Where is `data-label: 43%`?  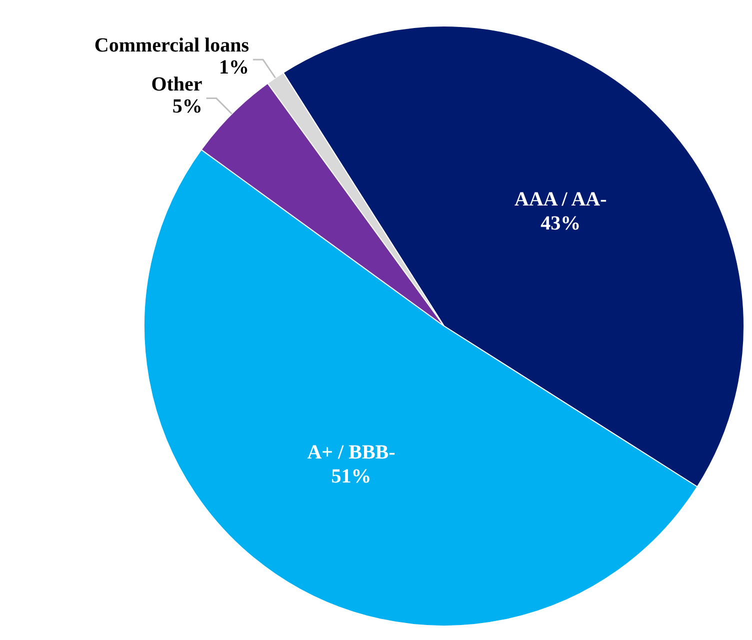 data-label: 43% is located at coordinates (560, 223).